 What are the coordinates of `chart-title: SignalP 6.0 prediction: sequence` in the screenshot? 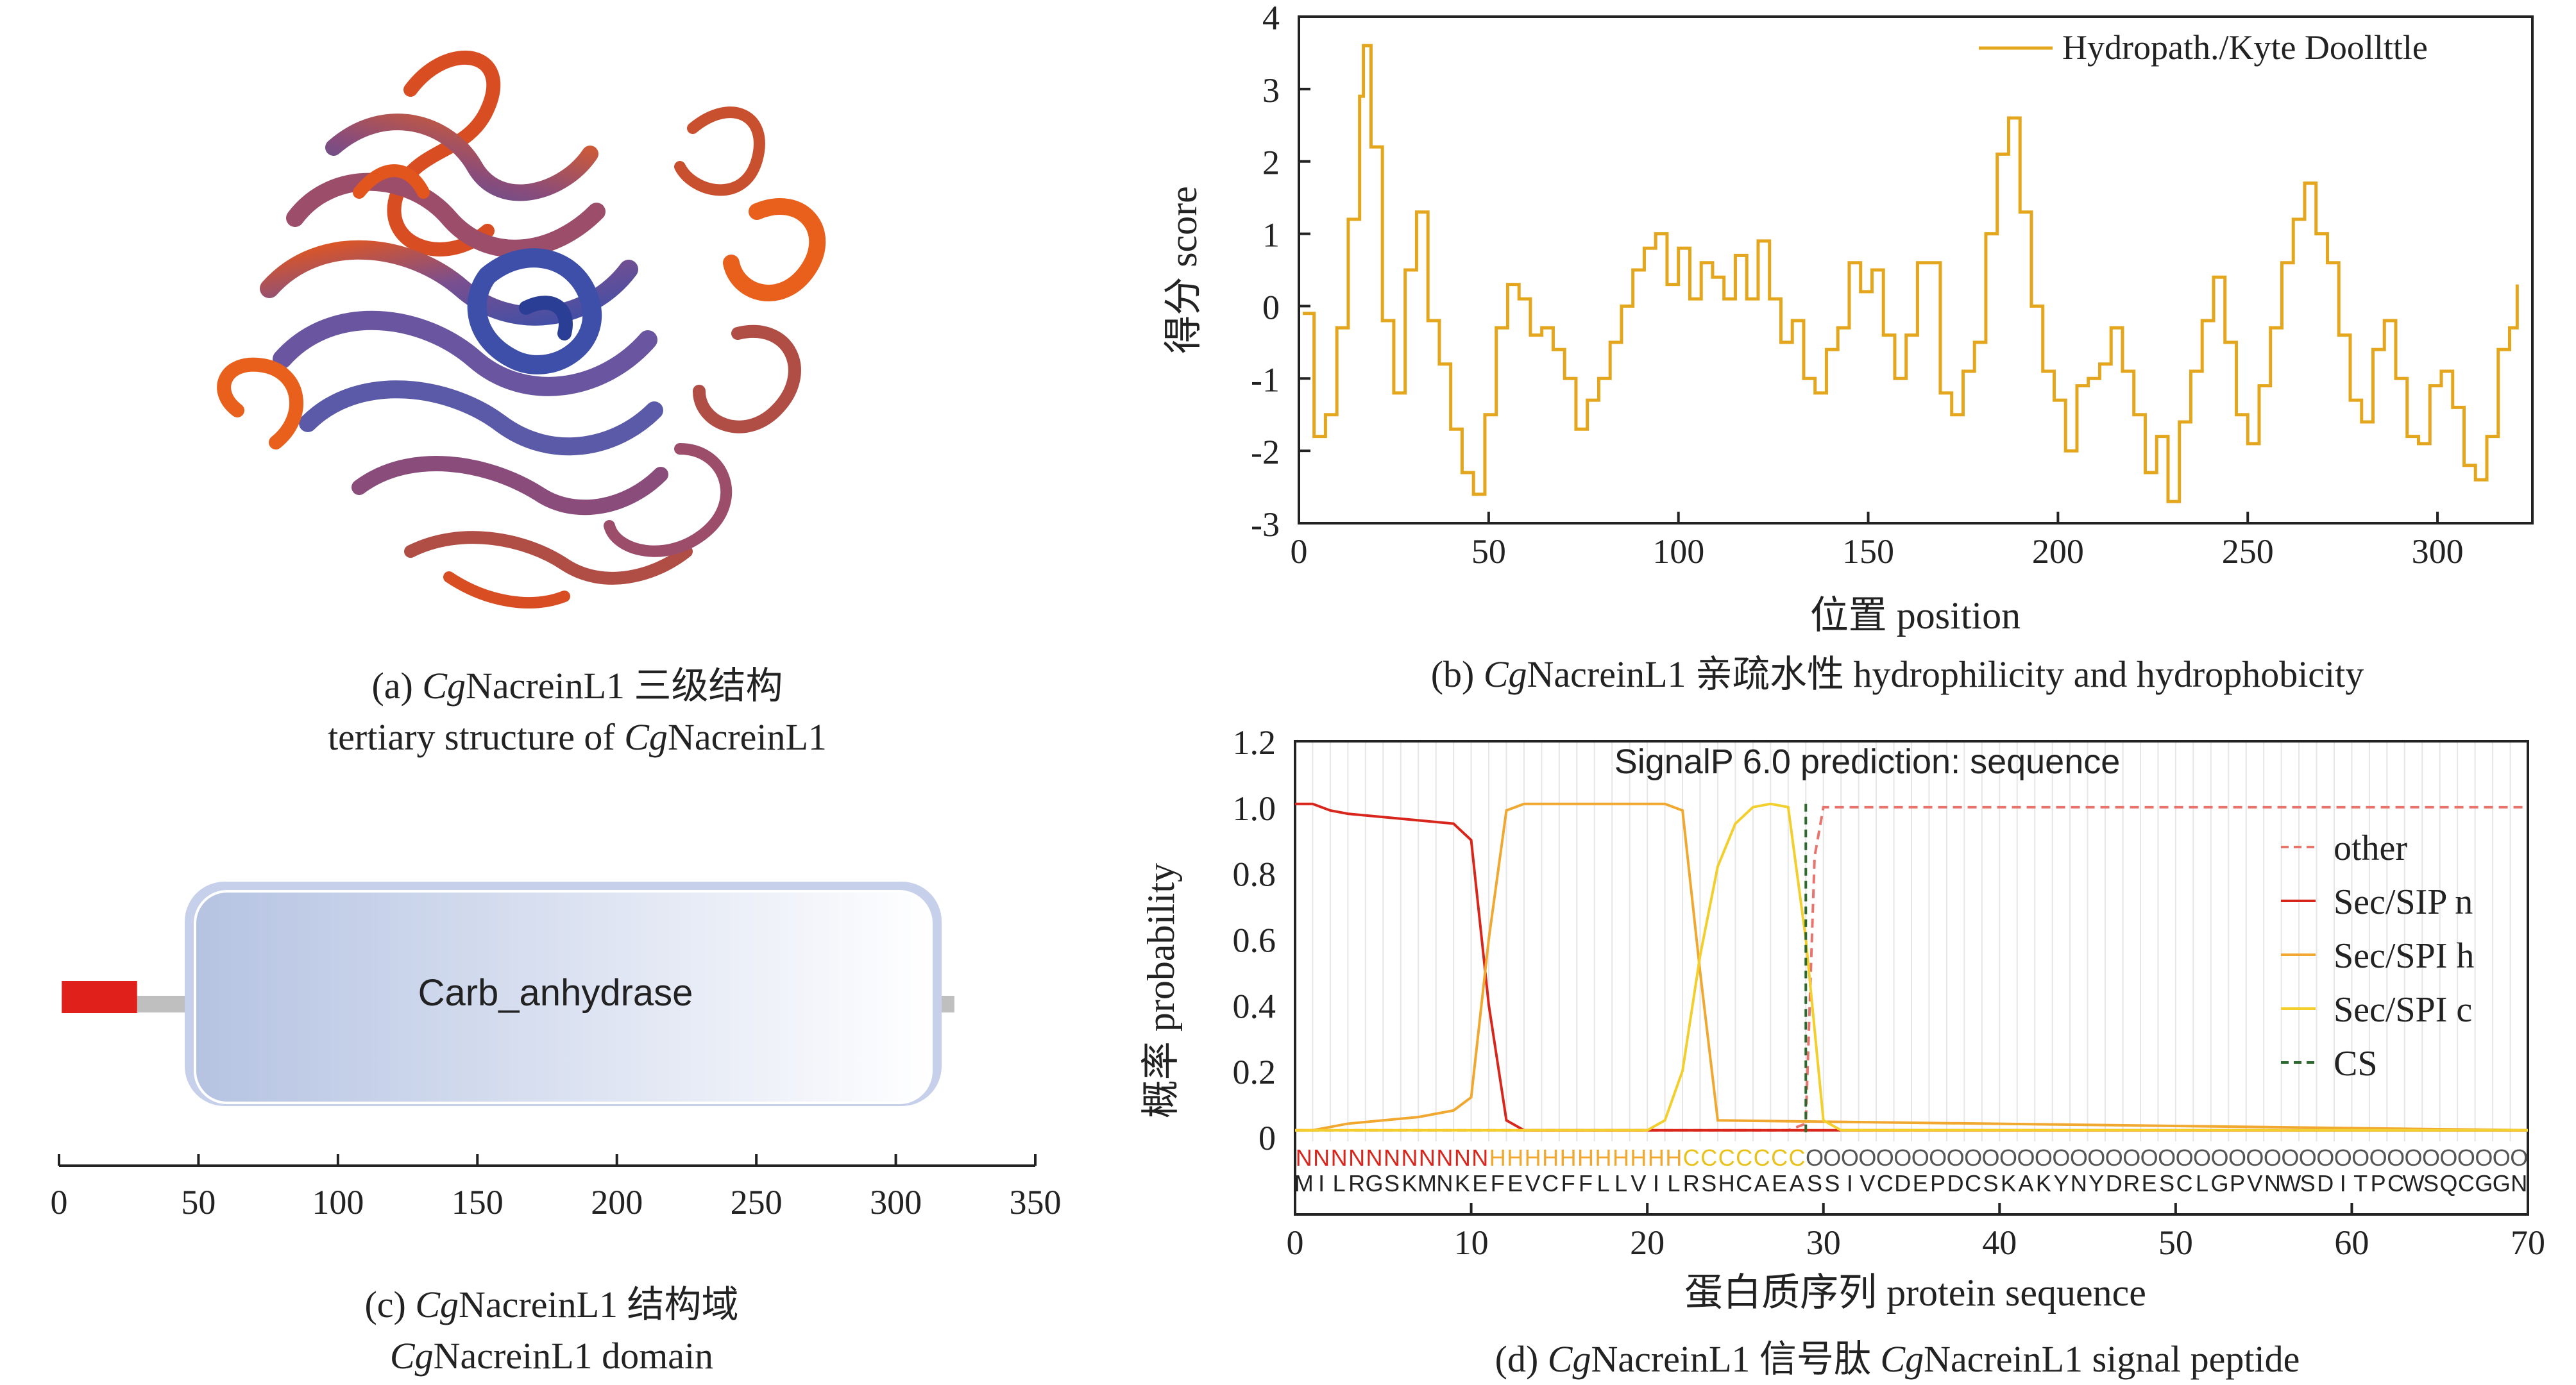 It's located at (1867, 762).